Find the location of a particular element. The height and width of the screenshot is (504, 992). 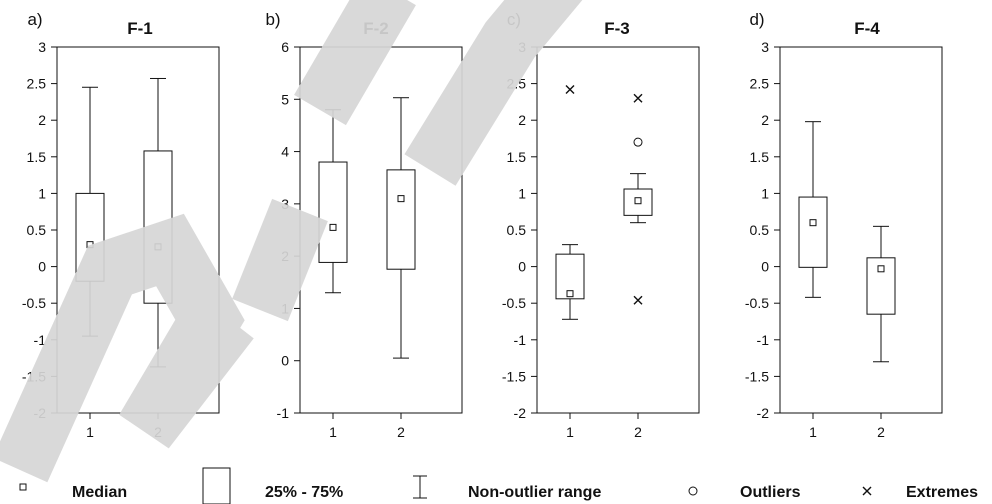

legend-outlier-symbol is located at coordinates (693, 491).